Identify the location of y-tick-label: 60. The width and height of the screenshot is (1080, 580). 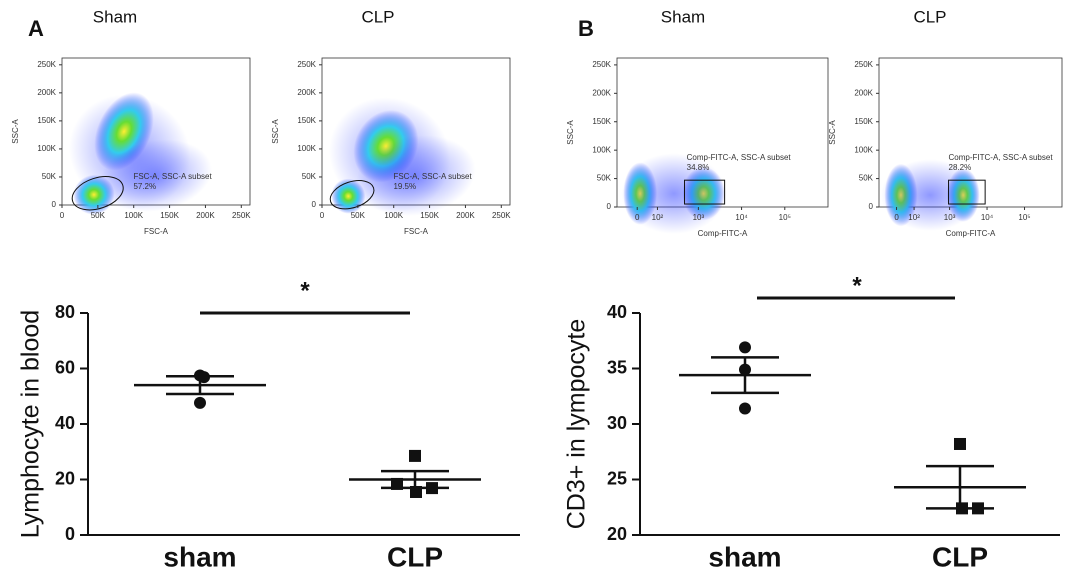
(65, 367).